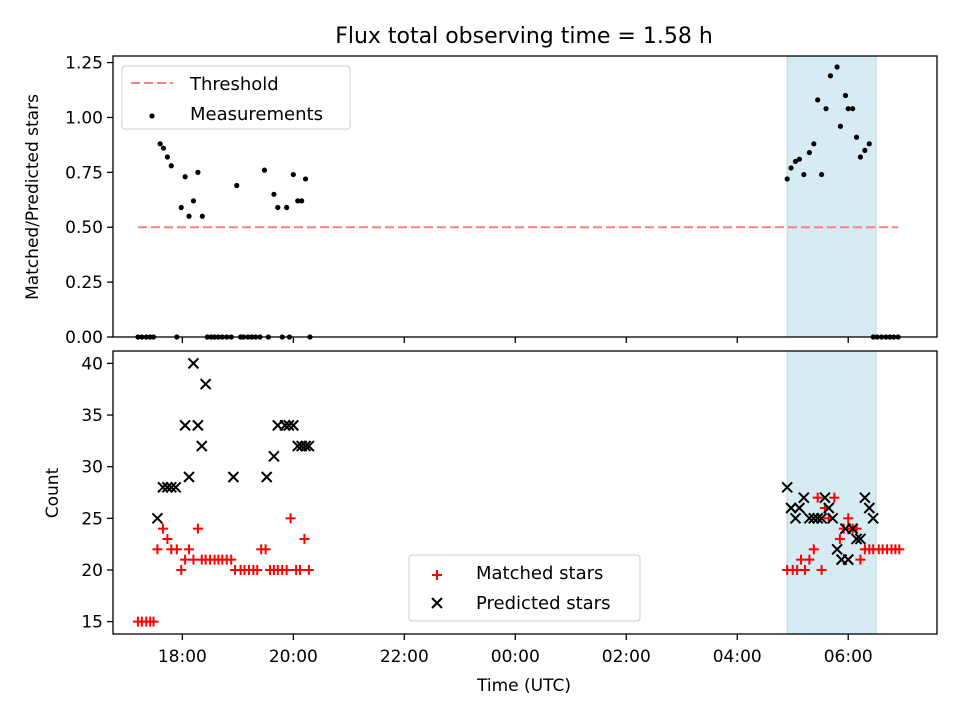 The width and height of the screenshot is (960, 724). What do you see at coordinates (848, 657) in the screenshot?
I see `x-tick-label: 06:00` at bounding box center [848, 657].